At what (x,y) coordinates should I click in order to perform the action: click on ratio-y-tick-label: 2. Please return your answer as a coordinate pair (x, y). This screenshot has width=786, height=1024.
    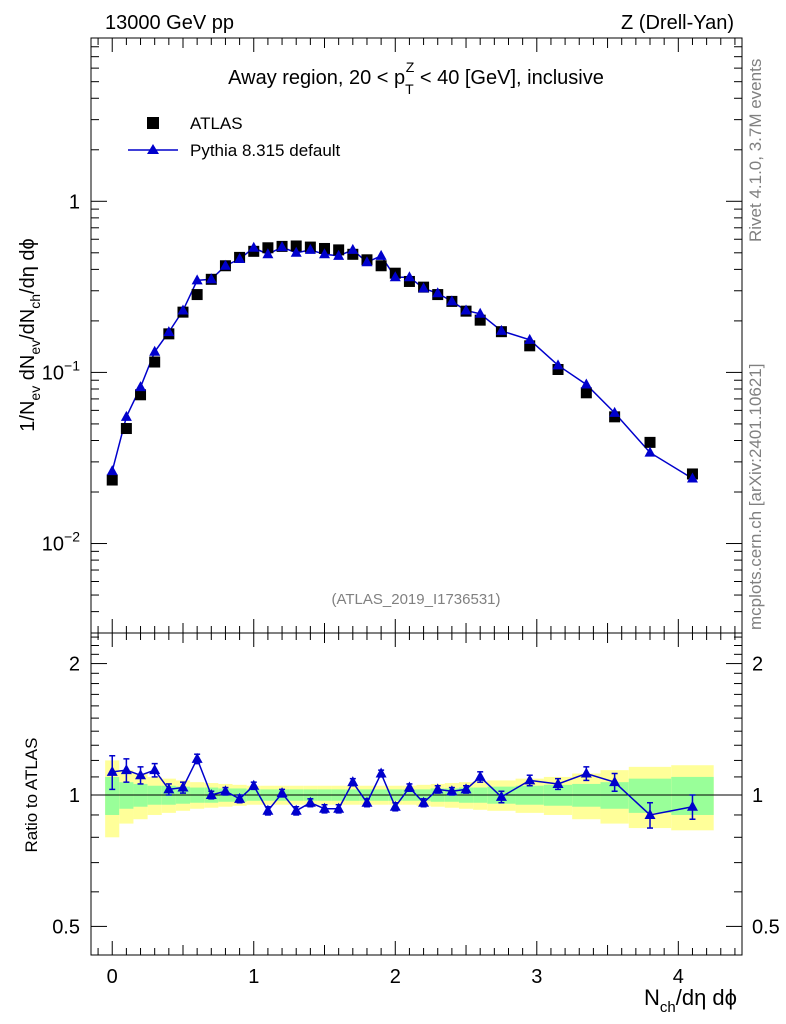
    Looking at the image, I should click on (74, 665).